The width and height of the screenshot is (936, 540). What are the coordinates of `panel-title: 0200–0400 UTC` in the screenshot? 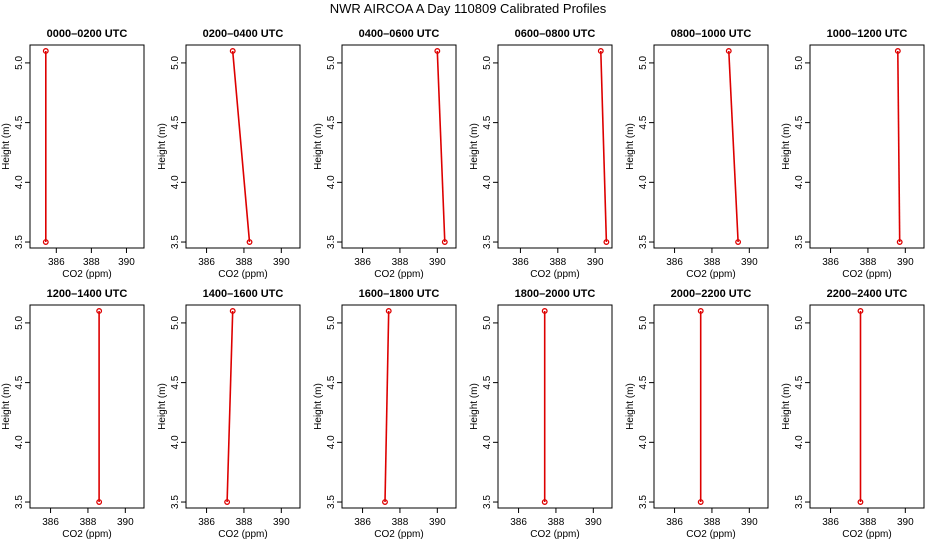 It's located at (243, 34).